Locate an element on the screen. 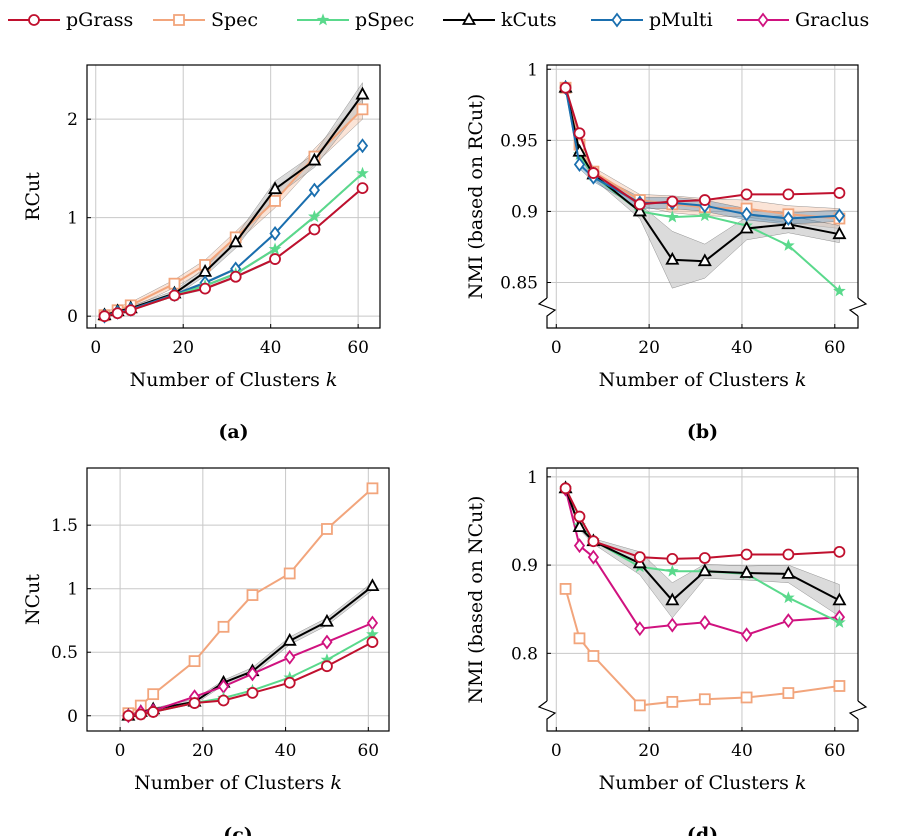 The height and width of the screenshot is (836, 901). y-tick-label: 1.5 is located at coordinates (64, 526).